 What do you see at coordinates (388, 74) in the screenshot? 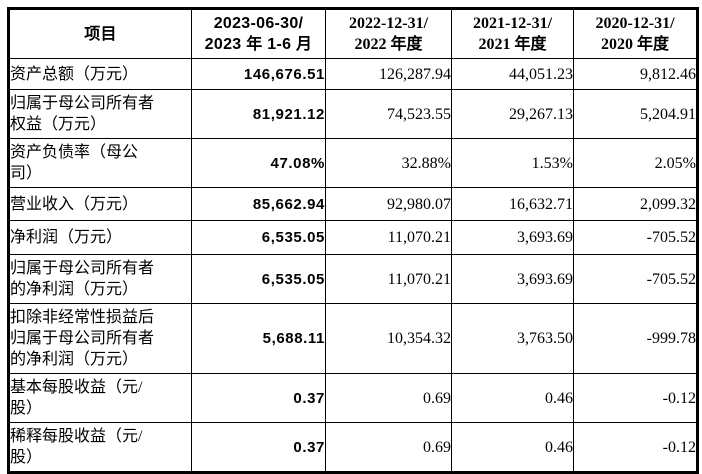
I see `cell-value-2022: 126,287.94` at bounding box center [388, 74].